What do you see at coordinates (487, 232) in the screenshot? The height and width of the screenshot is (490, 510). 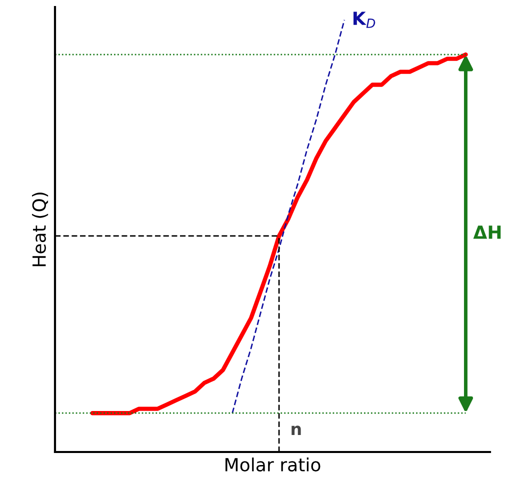 I see `text: ΔH` at bounding box center [487, 232].